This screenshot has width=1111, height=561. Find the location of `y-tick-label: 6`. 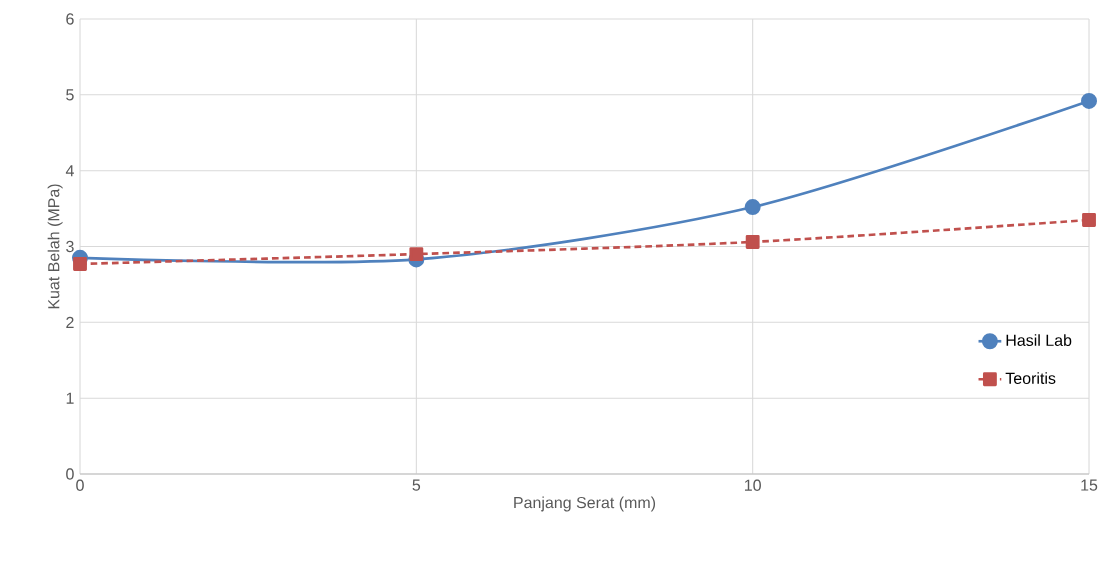

y-tick-label: 6 is located at coordinates (70, 19).